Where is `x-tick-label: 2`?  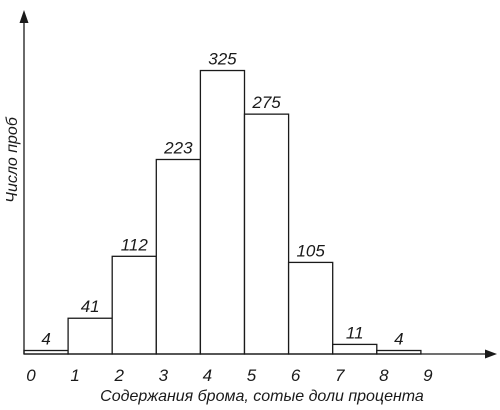 x-tick-label: 2 is located at coordinates (118, 375).